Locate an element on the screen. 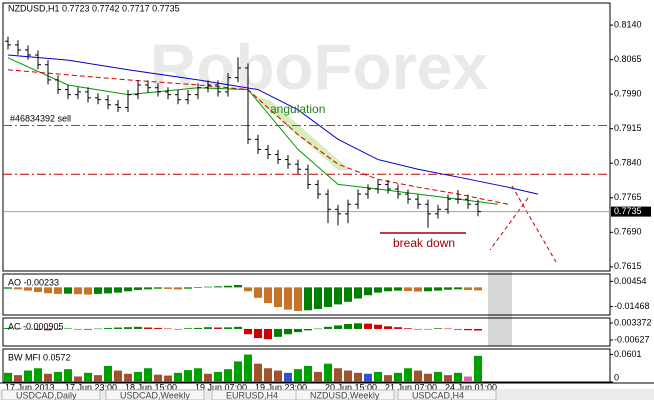  y-tick-label: 0.7690 is located at coordinates (628, 232).